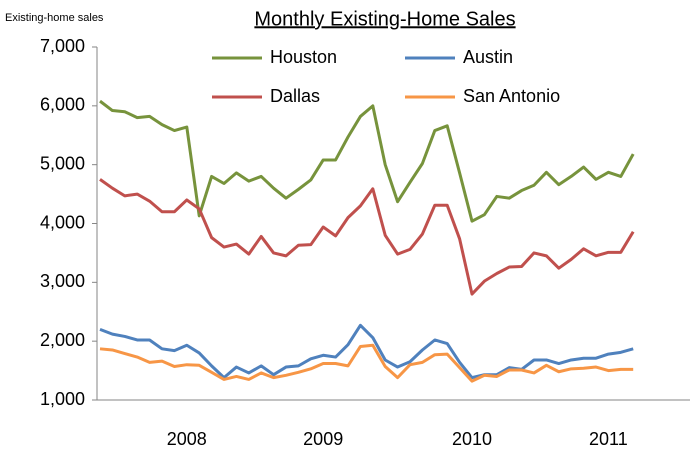  I want to click on chart-title: Monthly Existing-Home Sales, so click(384, 19).